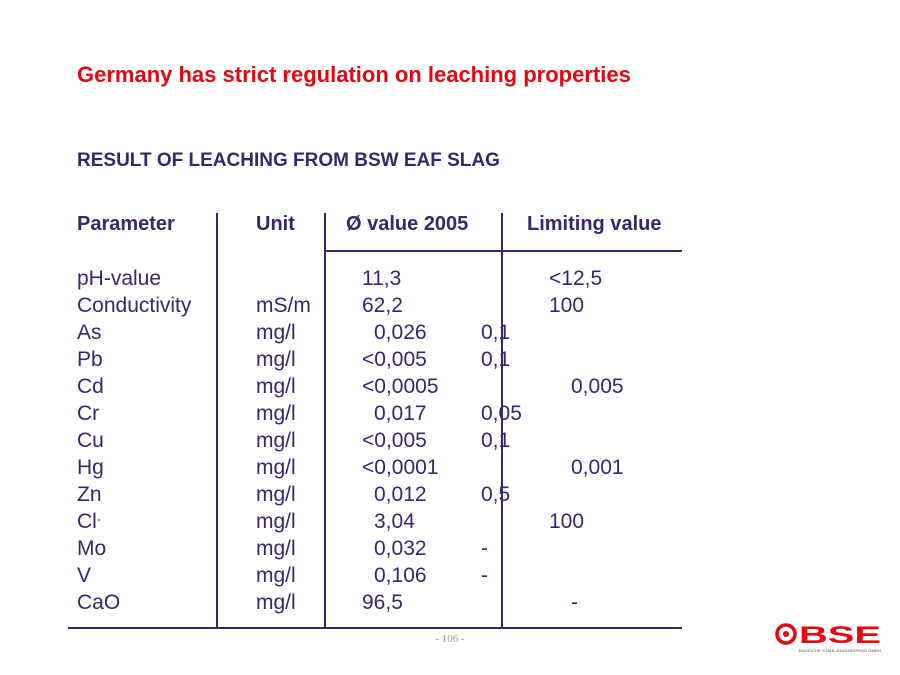 Image resolution: width=900 pixels, height=675 pixels. I want to click on cell-parameter-superscript: -, so click(98, 519).